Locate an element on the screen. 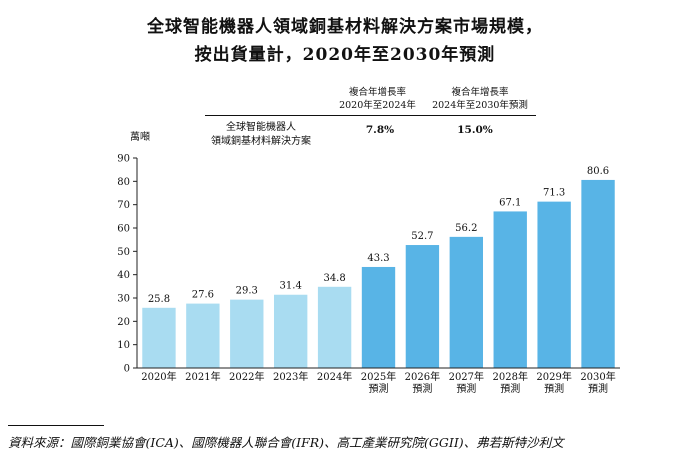  y-tick-label: 10 is located at coordinates (123, 345).